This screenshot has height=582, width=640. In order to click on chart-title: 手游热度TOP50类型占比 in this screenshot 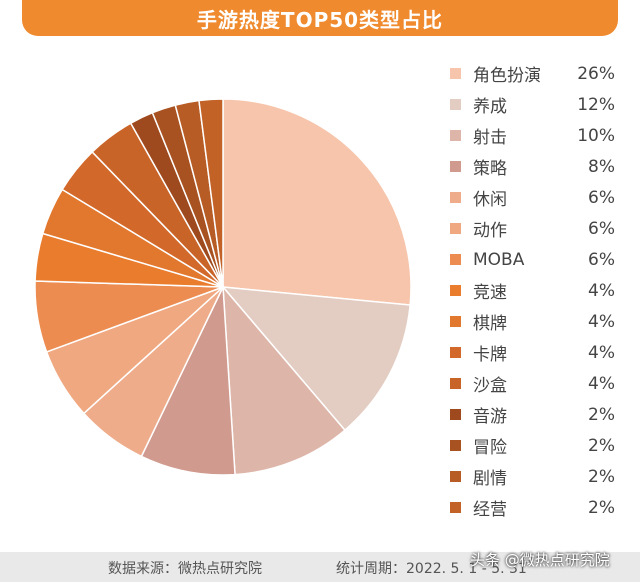, I will do `click(320, 19)`.